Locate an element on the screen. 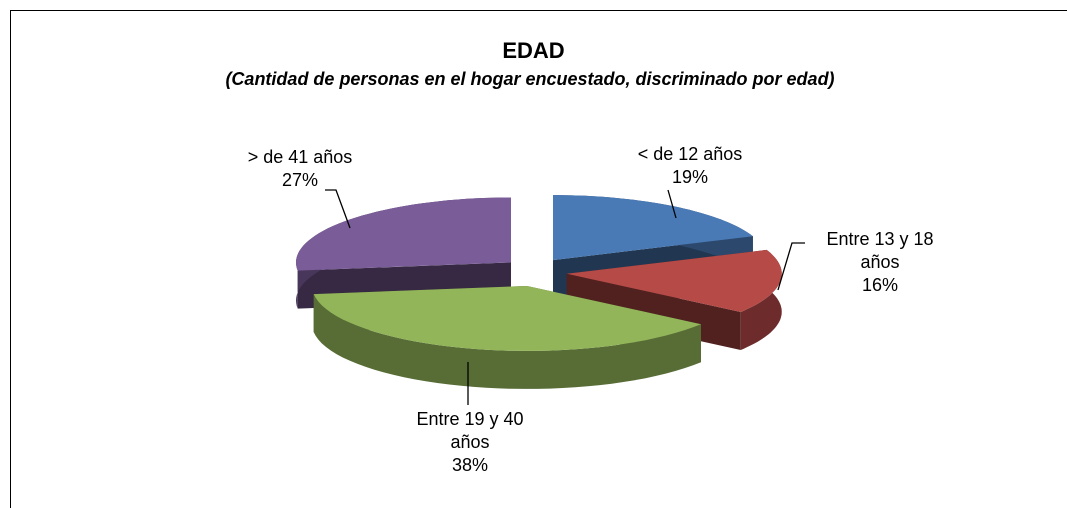  value-label: 27% is located at coordinates (300, 180).